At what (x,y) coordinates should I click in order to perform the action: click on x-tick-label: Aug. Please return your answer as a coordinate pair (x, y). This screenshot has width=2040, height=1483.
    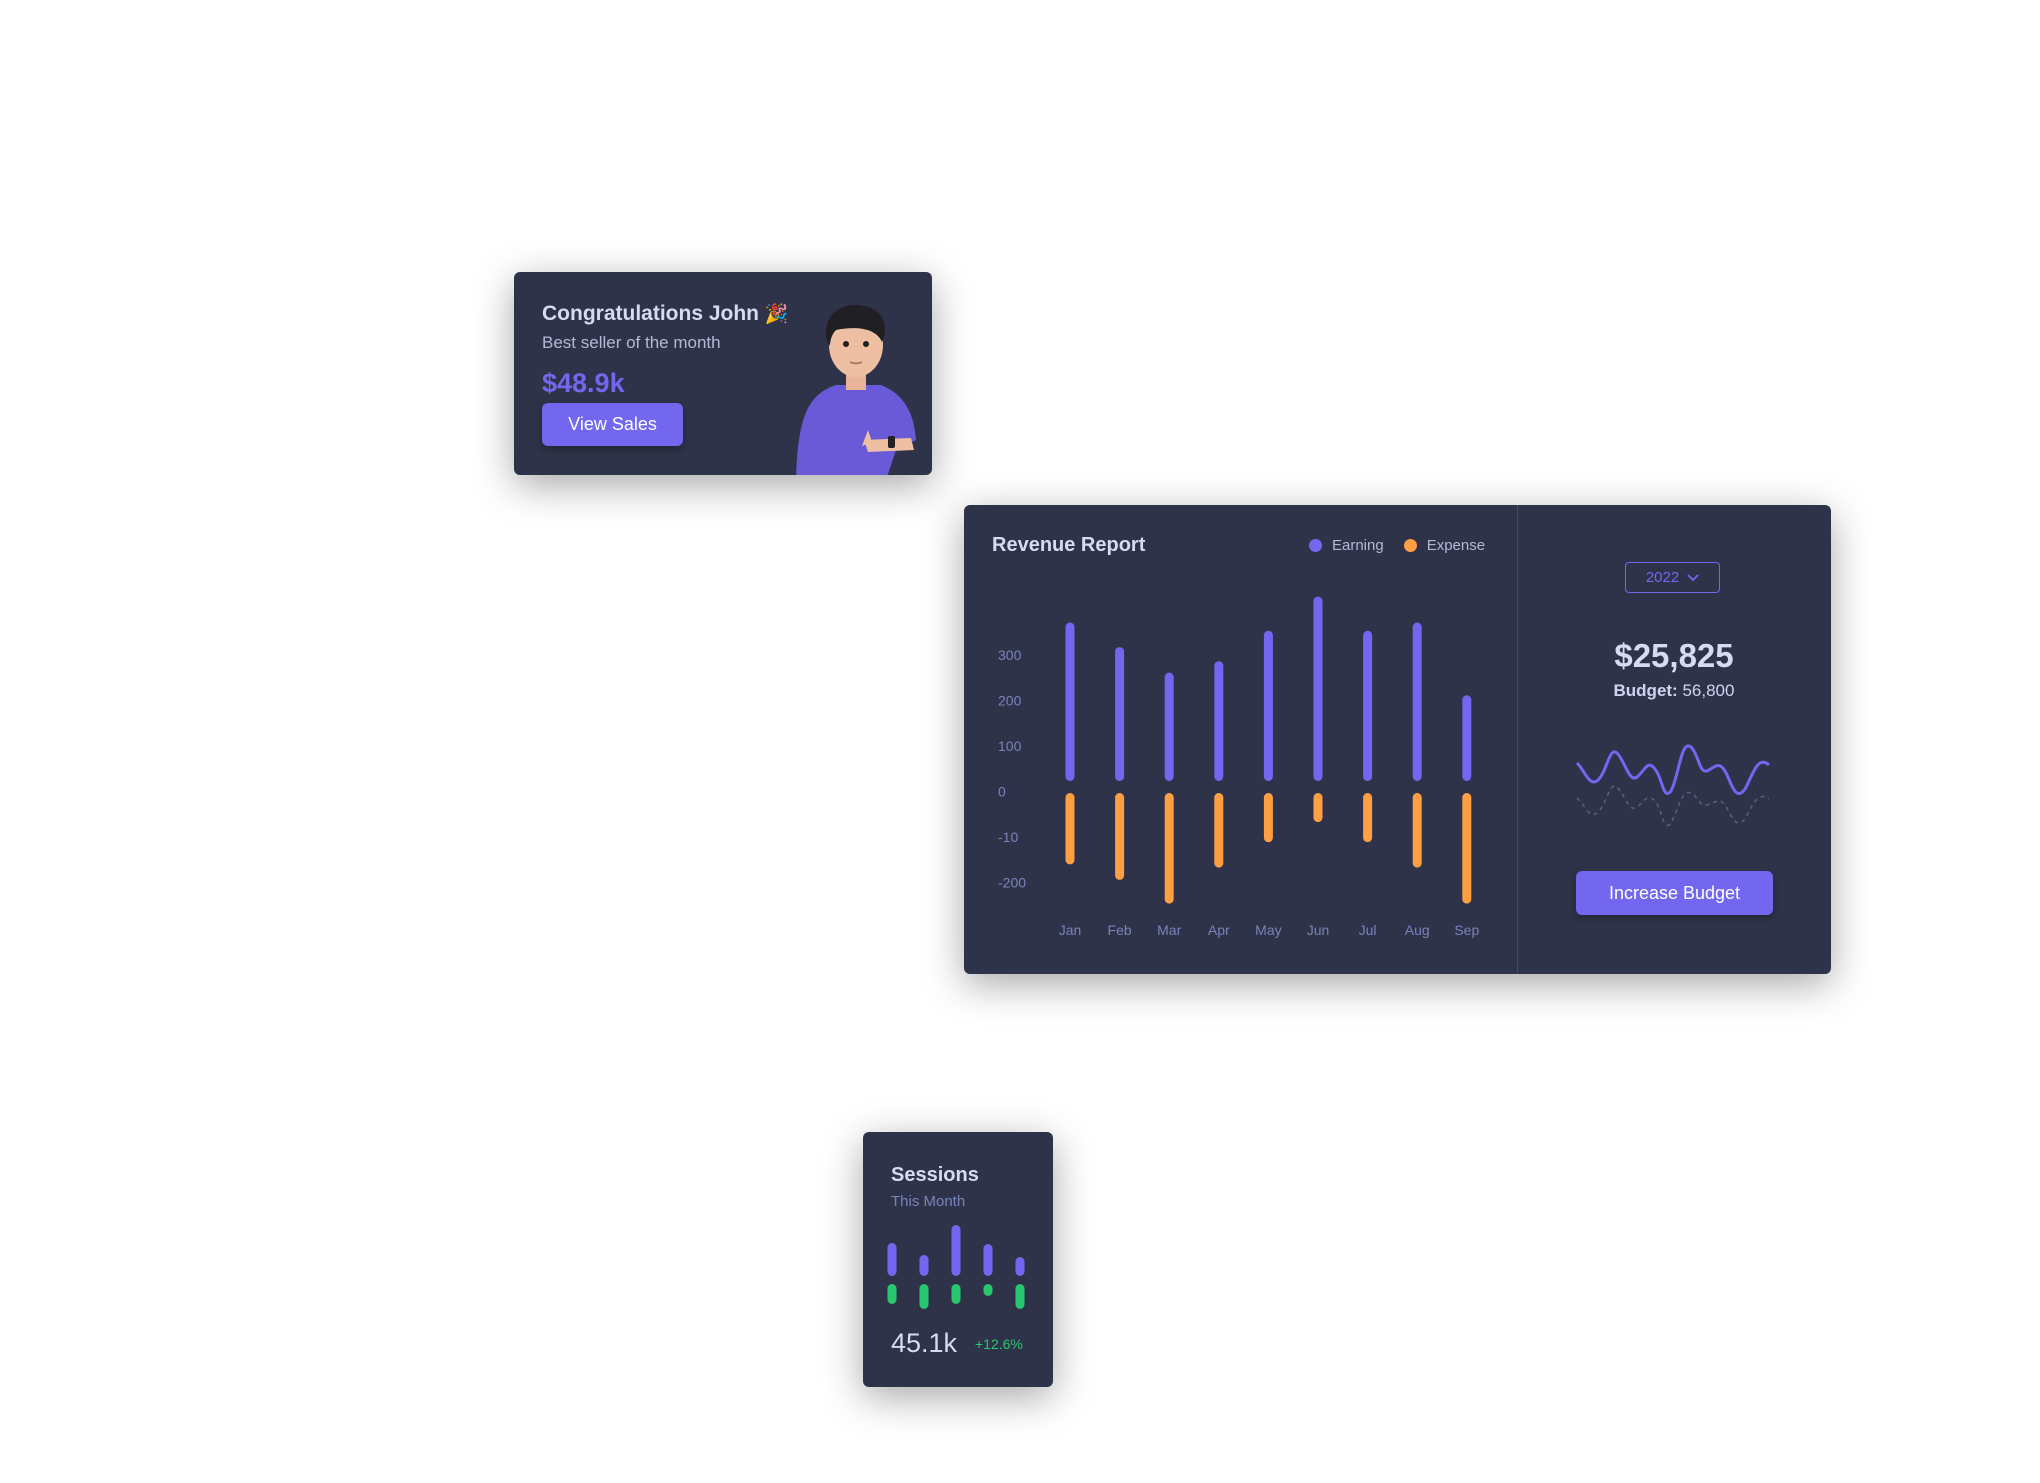
    Looking at the image, I should click on (1417, 930).